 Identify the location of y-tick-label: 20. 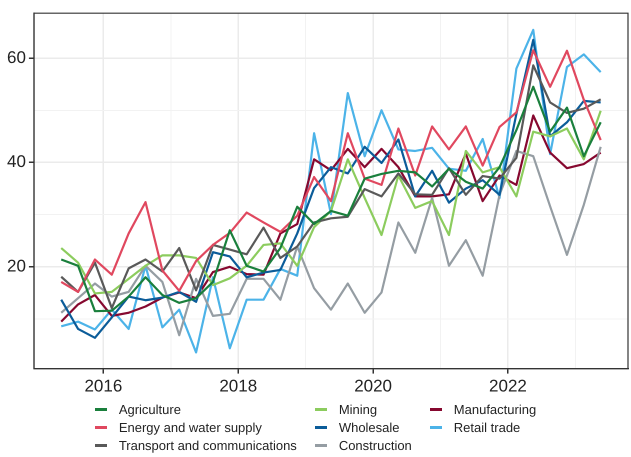
(16, 266).